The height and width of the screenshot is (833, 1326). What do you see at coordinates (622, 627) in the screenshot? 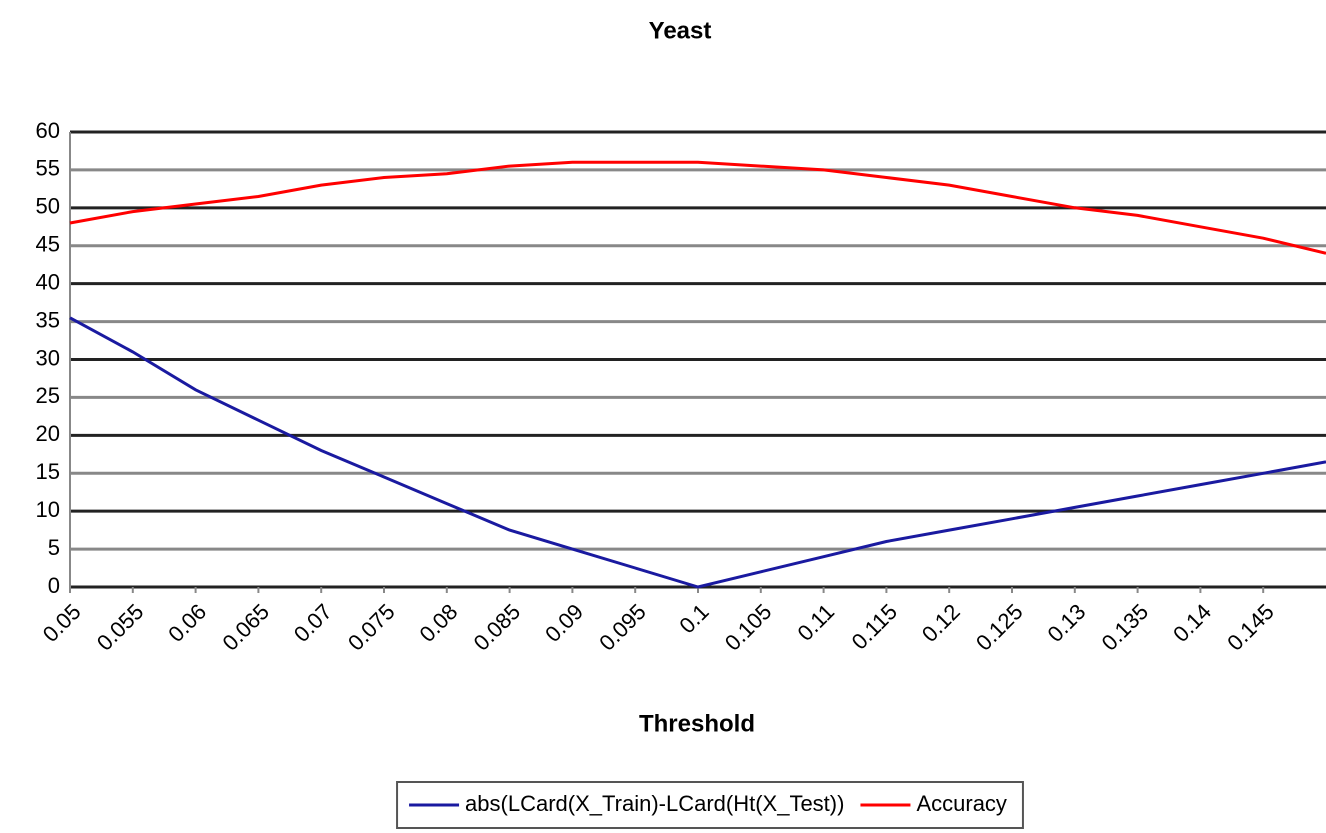
I see `x-tick-label: 0.095` at bounding box center [622, 627].